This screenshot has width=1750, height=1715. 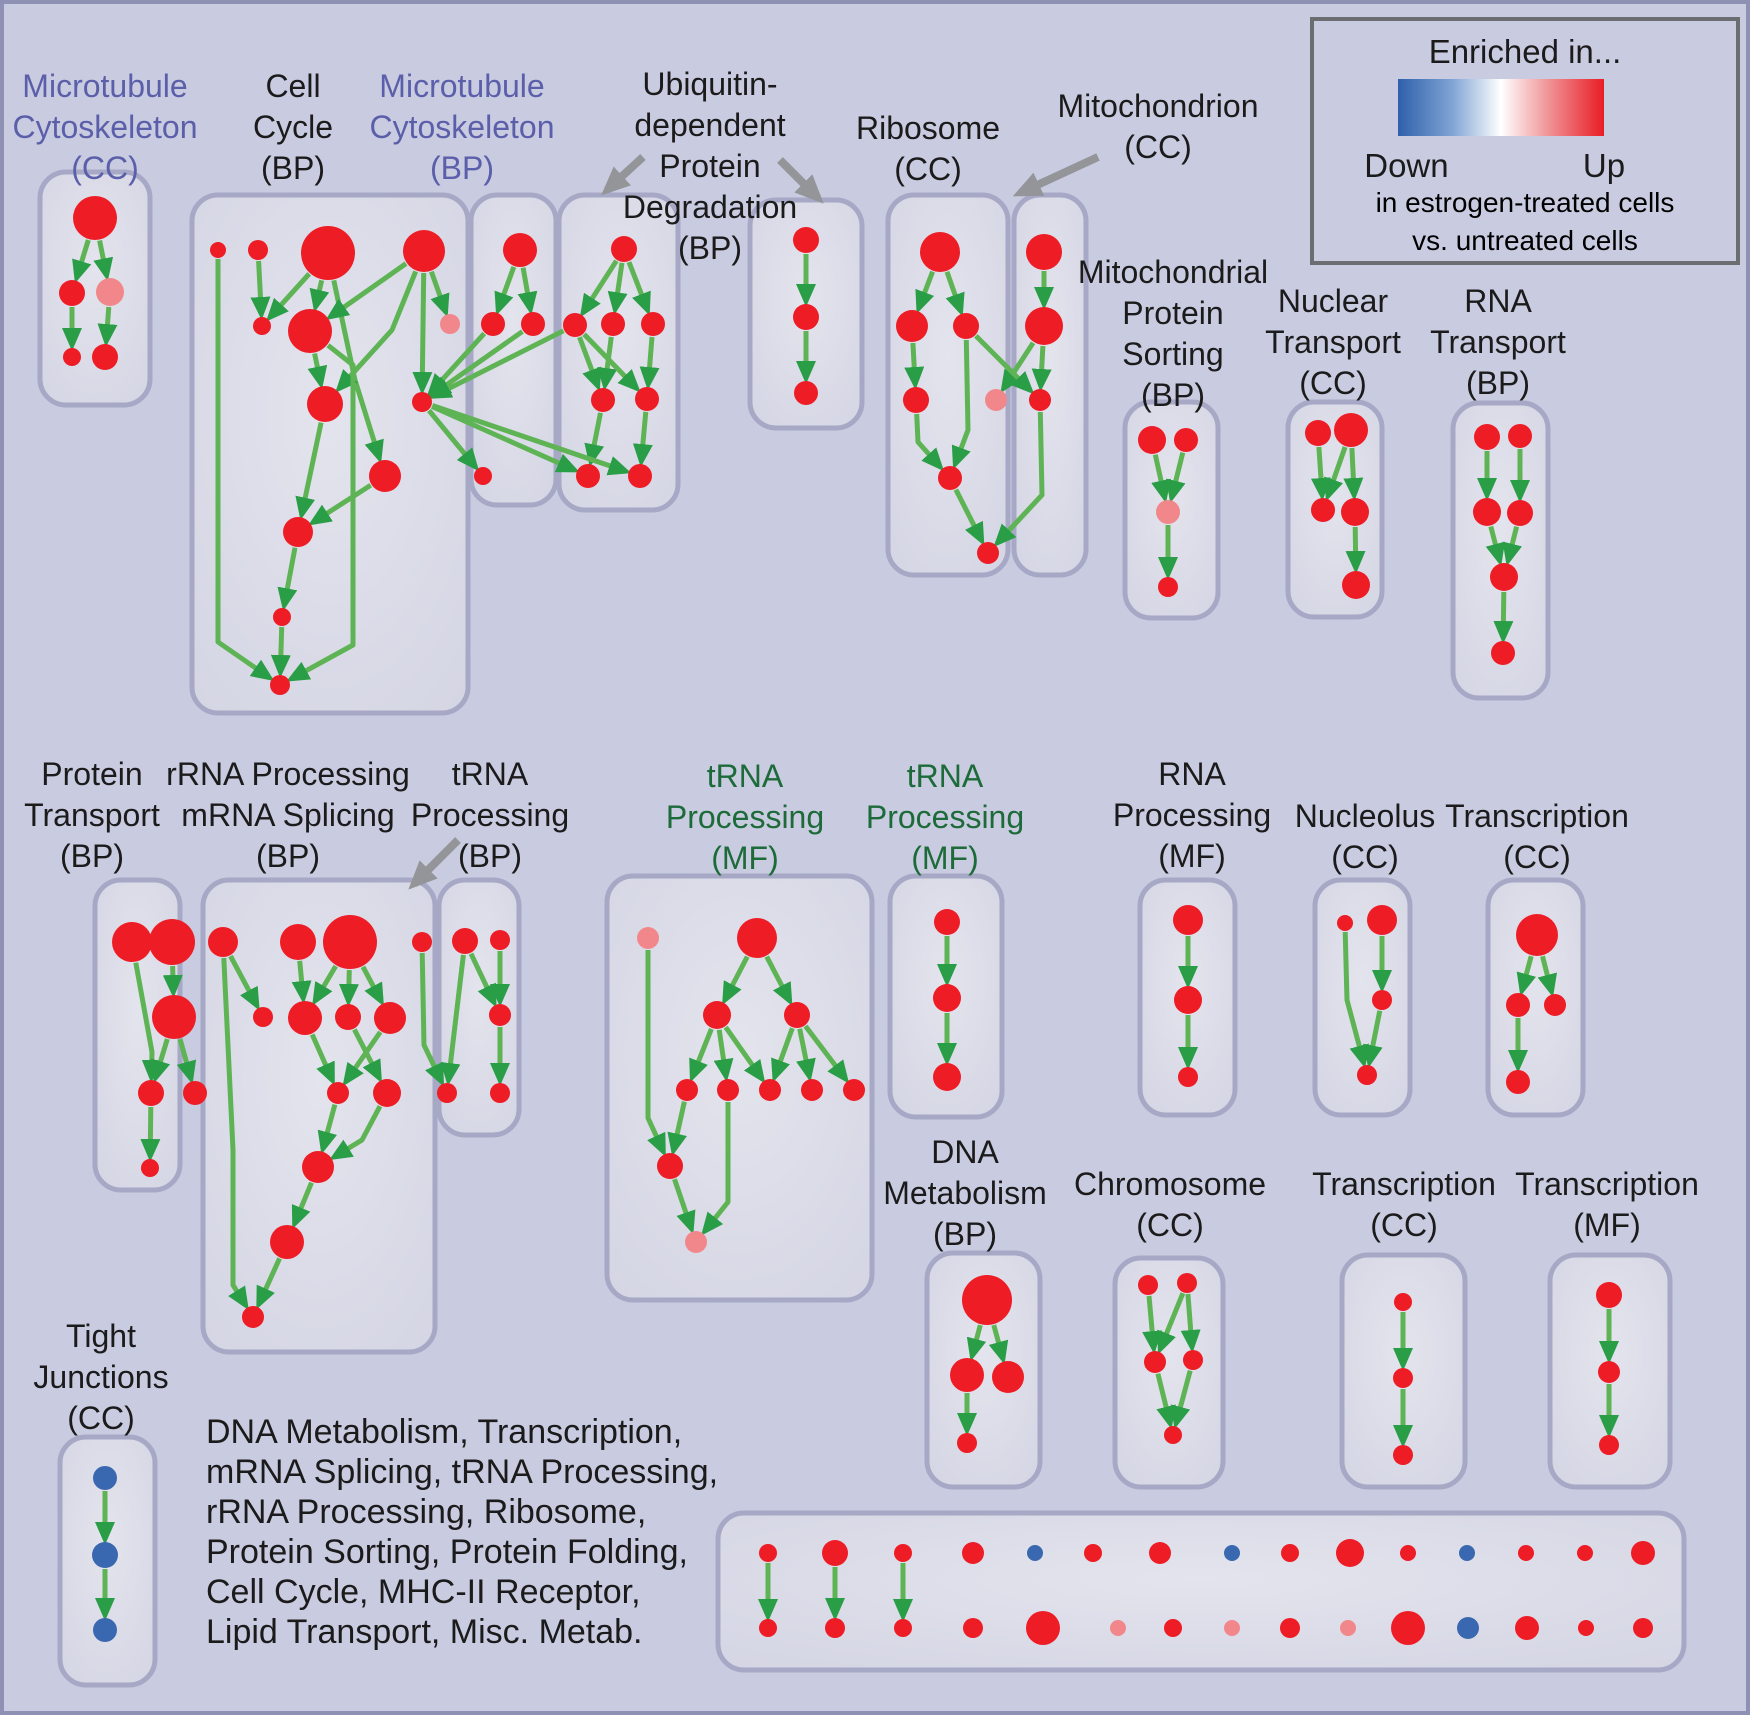 What do you see at coordinates (1362, 997) in the screenshot?
I see `cluster-box-nucleolus-cc` at bounding box center [1362, 997].